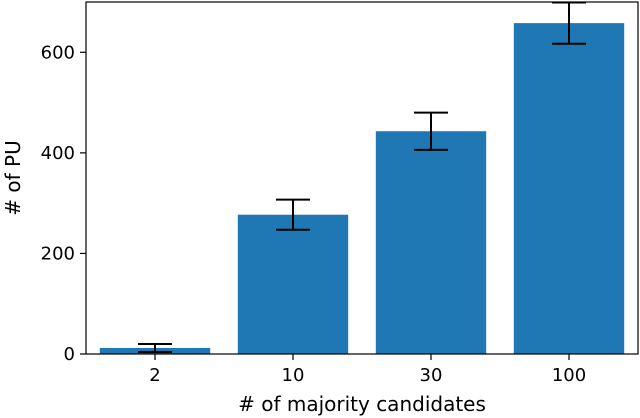 This screenshot has height=418, width=640. Describe the element at coordinates (362, 404) in the screenshot. I see `x-axis-label: # of majority candidates` at that location.